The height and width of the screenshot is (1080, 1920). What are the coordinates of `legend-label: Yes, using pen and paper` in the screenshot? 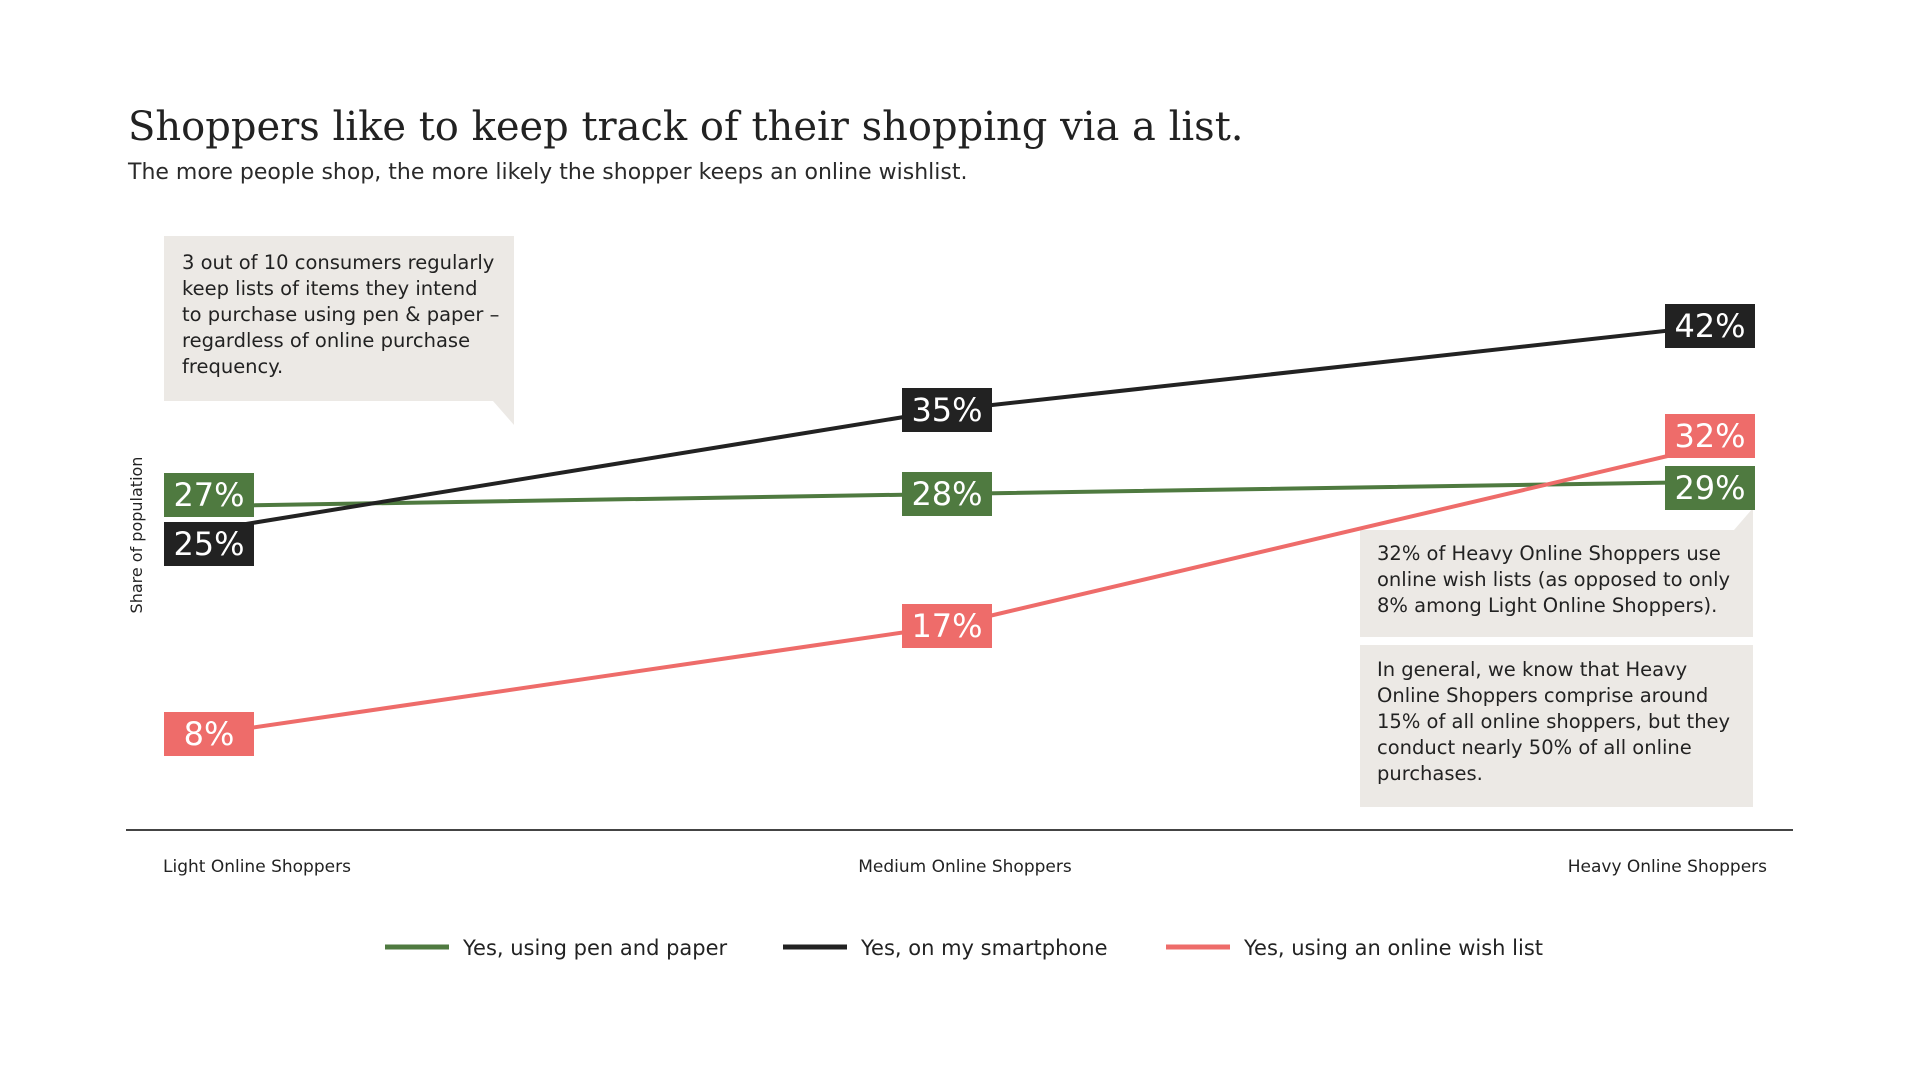 It's located at (595, 948).